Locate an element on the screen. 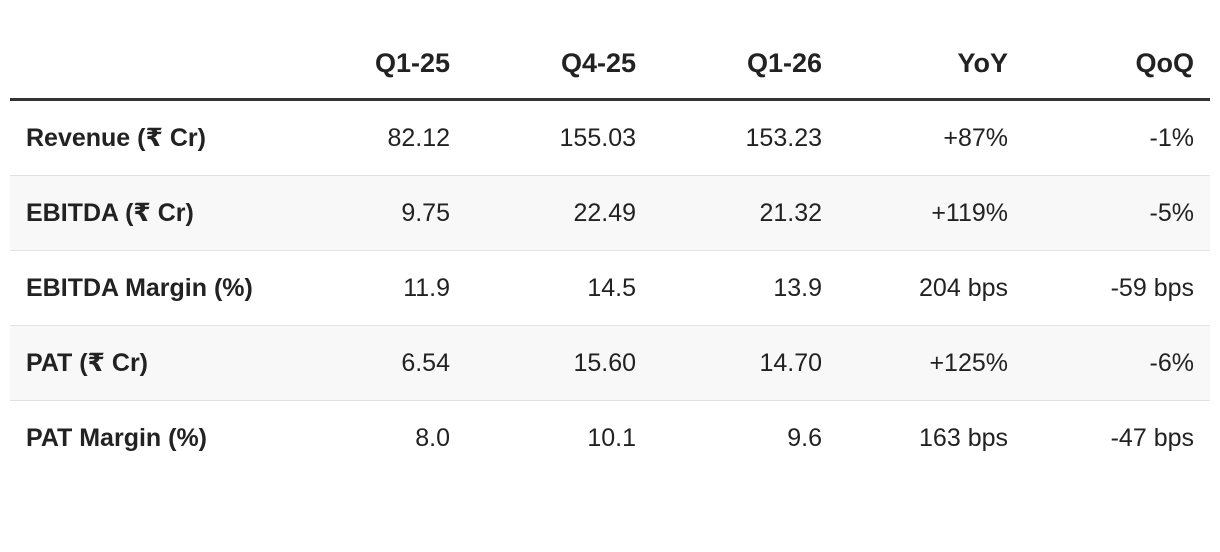  header-cell: YoY is located at coordinates (931, 64).